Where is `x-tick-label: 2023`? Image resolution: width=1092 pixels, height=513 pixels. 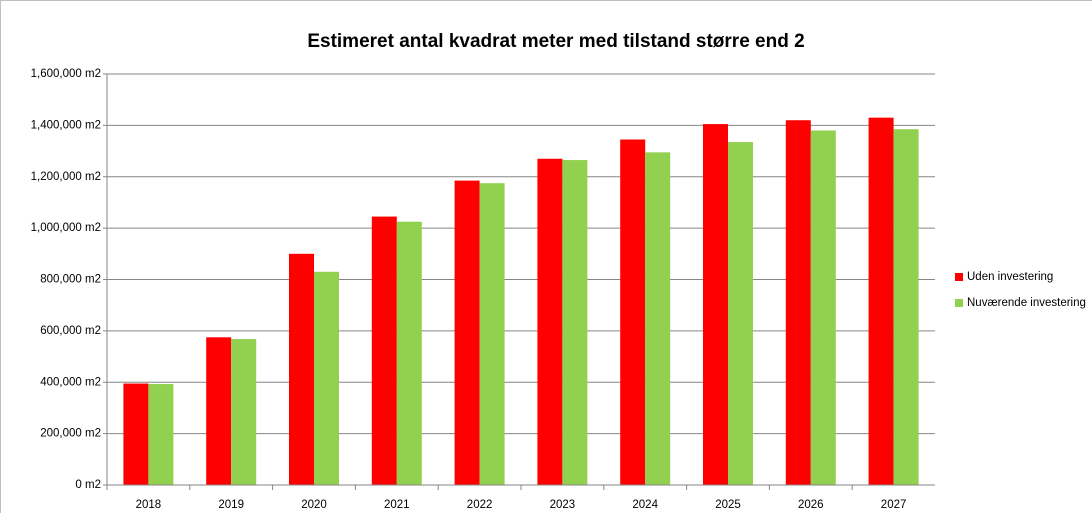 x-tick-label: 2023 is located at coordinates (563, 505).